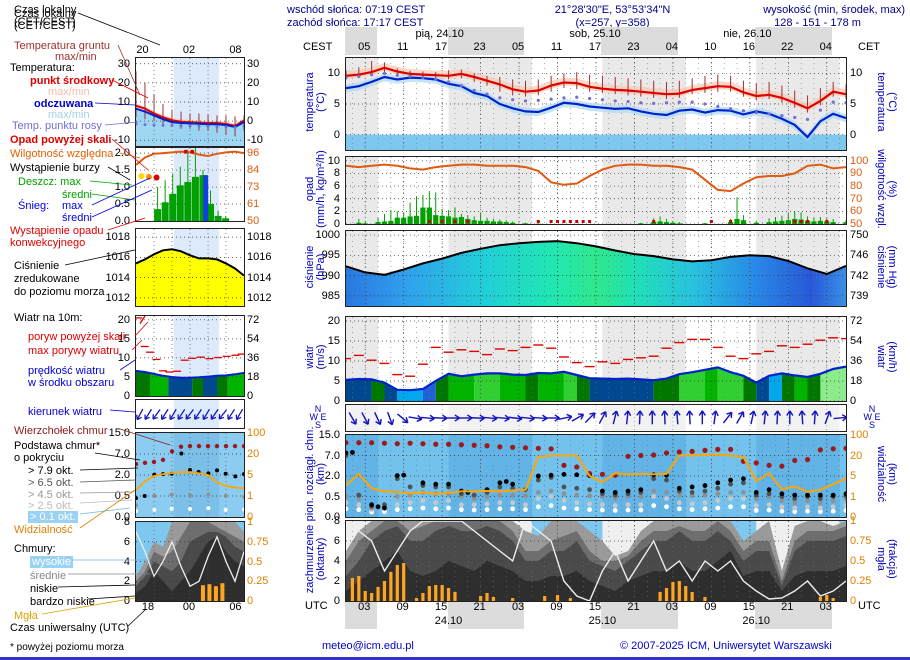 The height and width of the screenshot is (660, 910). Describe the element at coordinates (330, 255) in the screenshot. I see `axis-tick: 995` at that location.